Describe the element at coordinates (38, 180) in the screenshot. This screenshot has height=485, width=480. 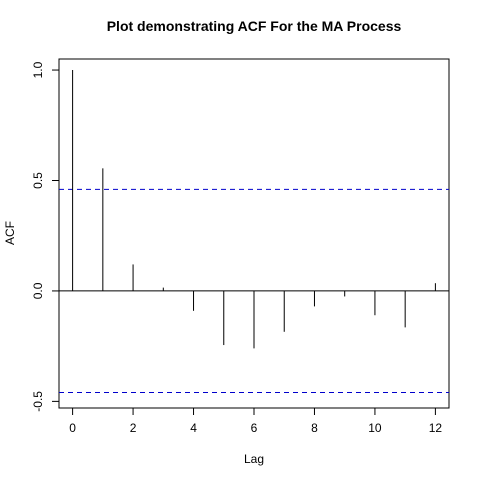
I see `y-tick-label: 0.5` at that location.